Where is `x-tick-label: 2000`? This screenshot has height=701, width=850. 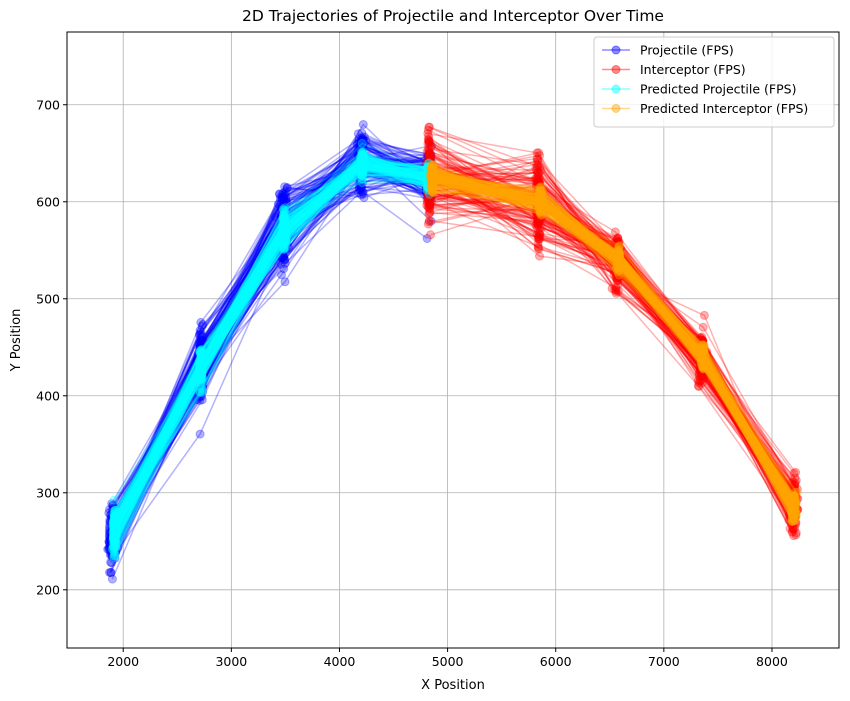 x-tick-label: 2000 is located at coordinates (123, 661).